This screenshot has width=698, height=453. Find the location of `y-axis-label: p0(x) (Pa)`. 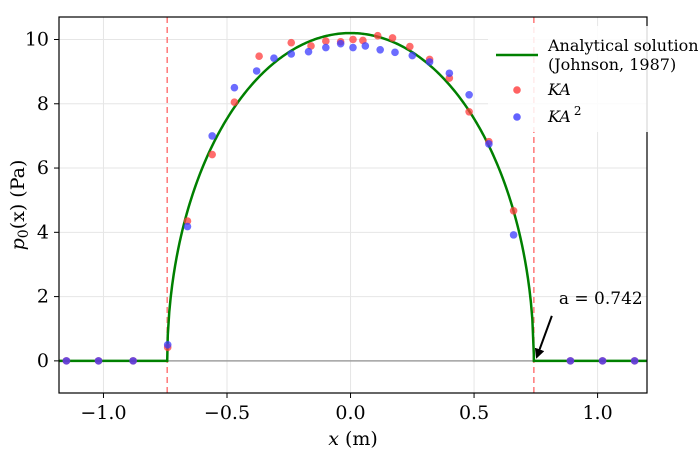

y-axis-label: p0(x) (Pa) is located at coordinates (19, 205).